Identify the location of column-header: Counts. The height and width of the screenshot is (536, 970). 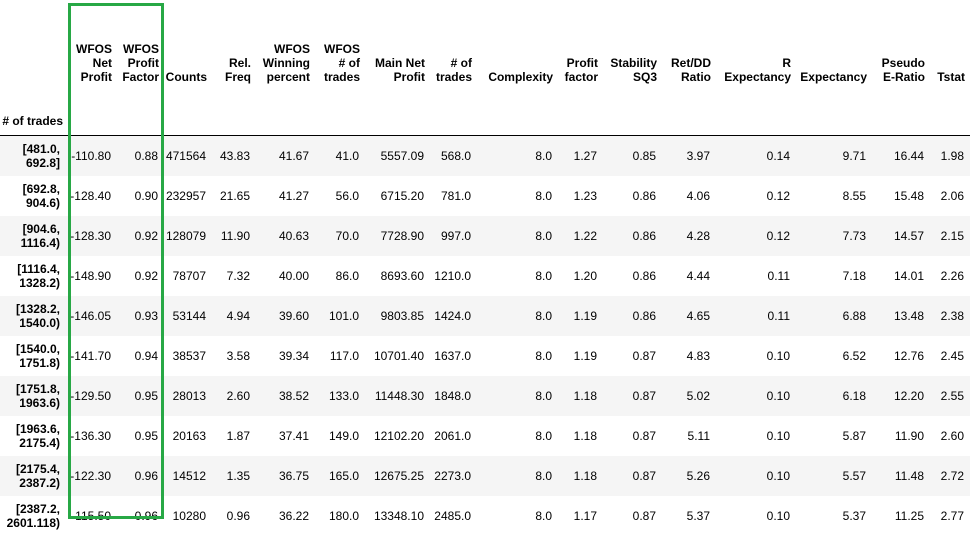
(188, 48).